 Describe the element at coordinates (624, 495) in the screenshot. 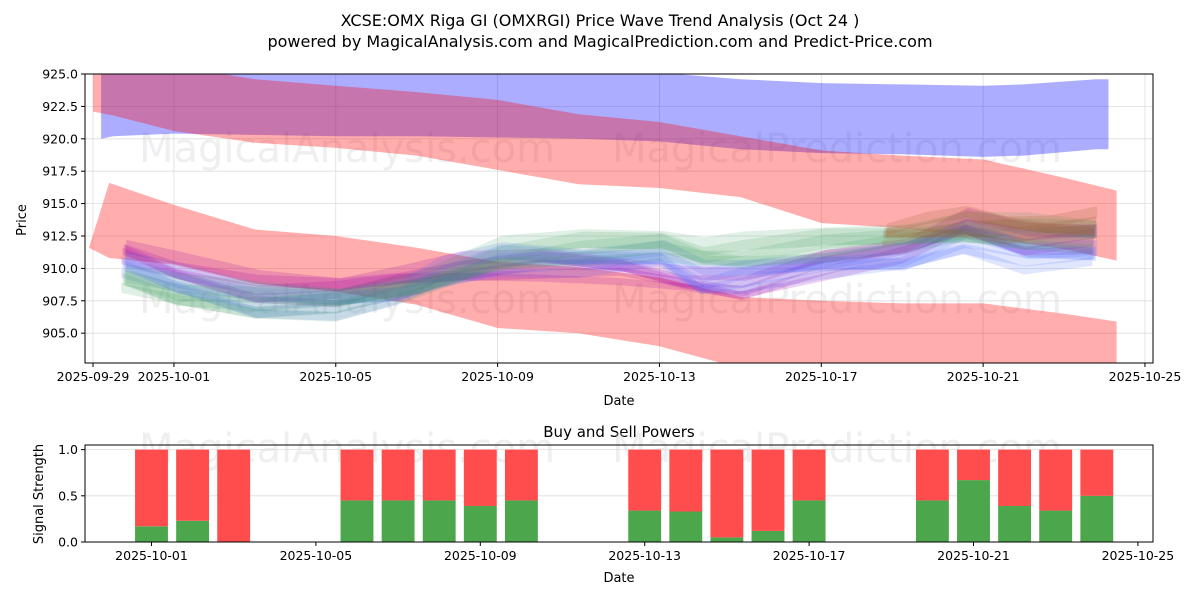

I see `sub-plot-area` at that location.